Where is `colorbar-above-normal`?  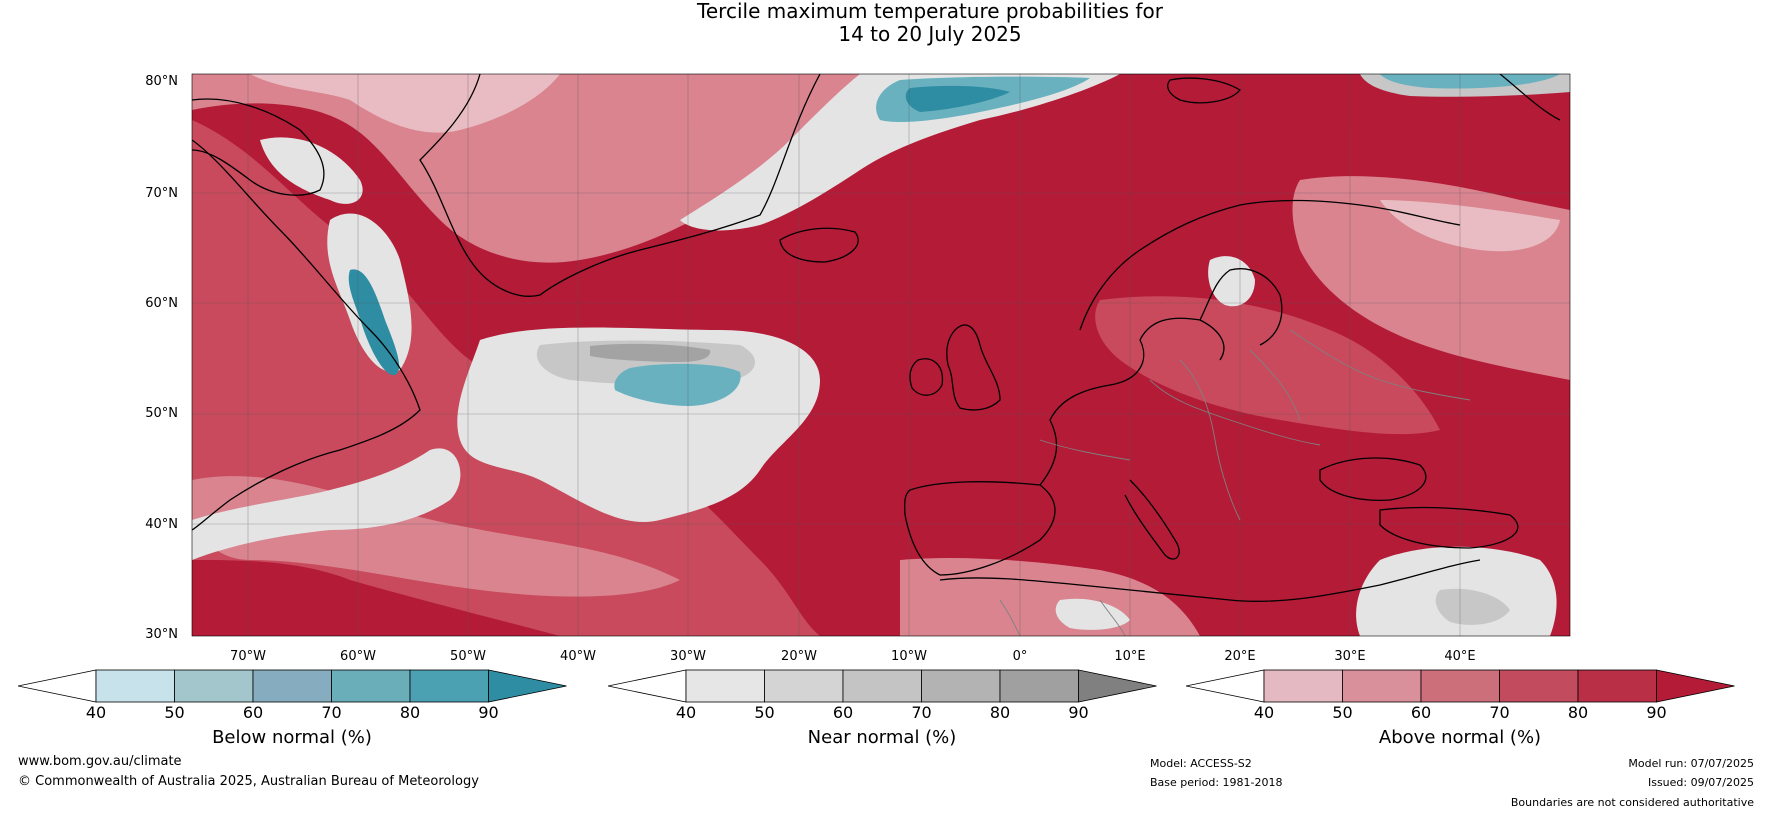
colorbar-above-normal is located at coordinates (1460, 686).